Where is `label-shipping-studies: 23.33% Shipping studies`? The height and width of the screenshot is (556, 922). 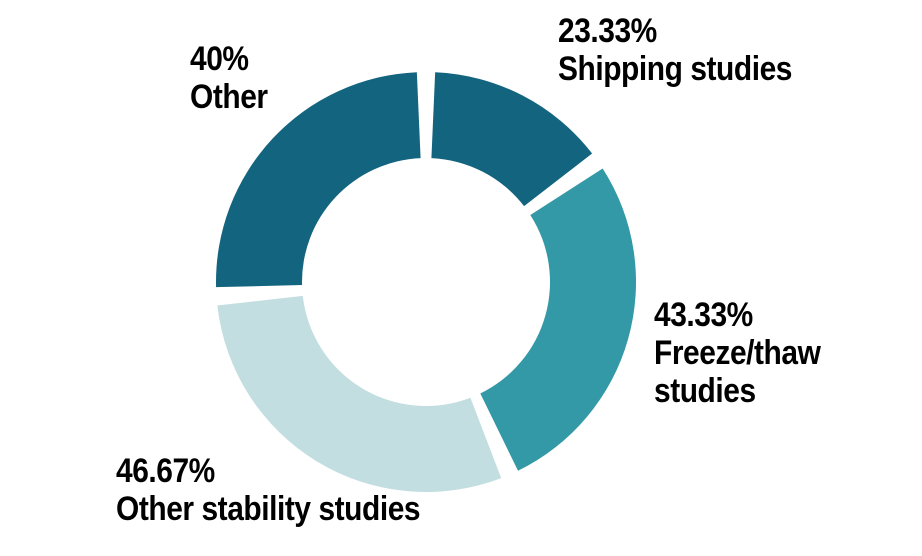 label-shipping-studies: 23.33% Shipping studies is located at coordinates (675, 50).